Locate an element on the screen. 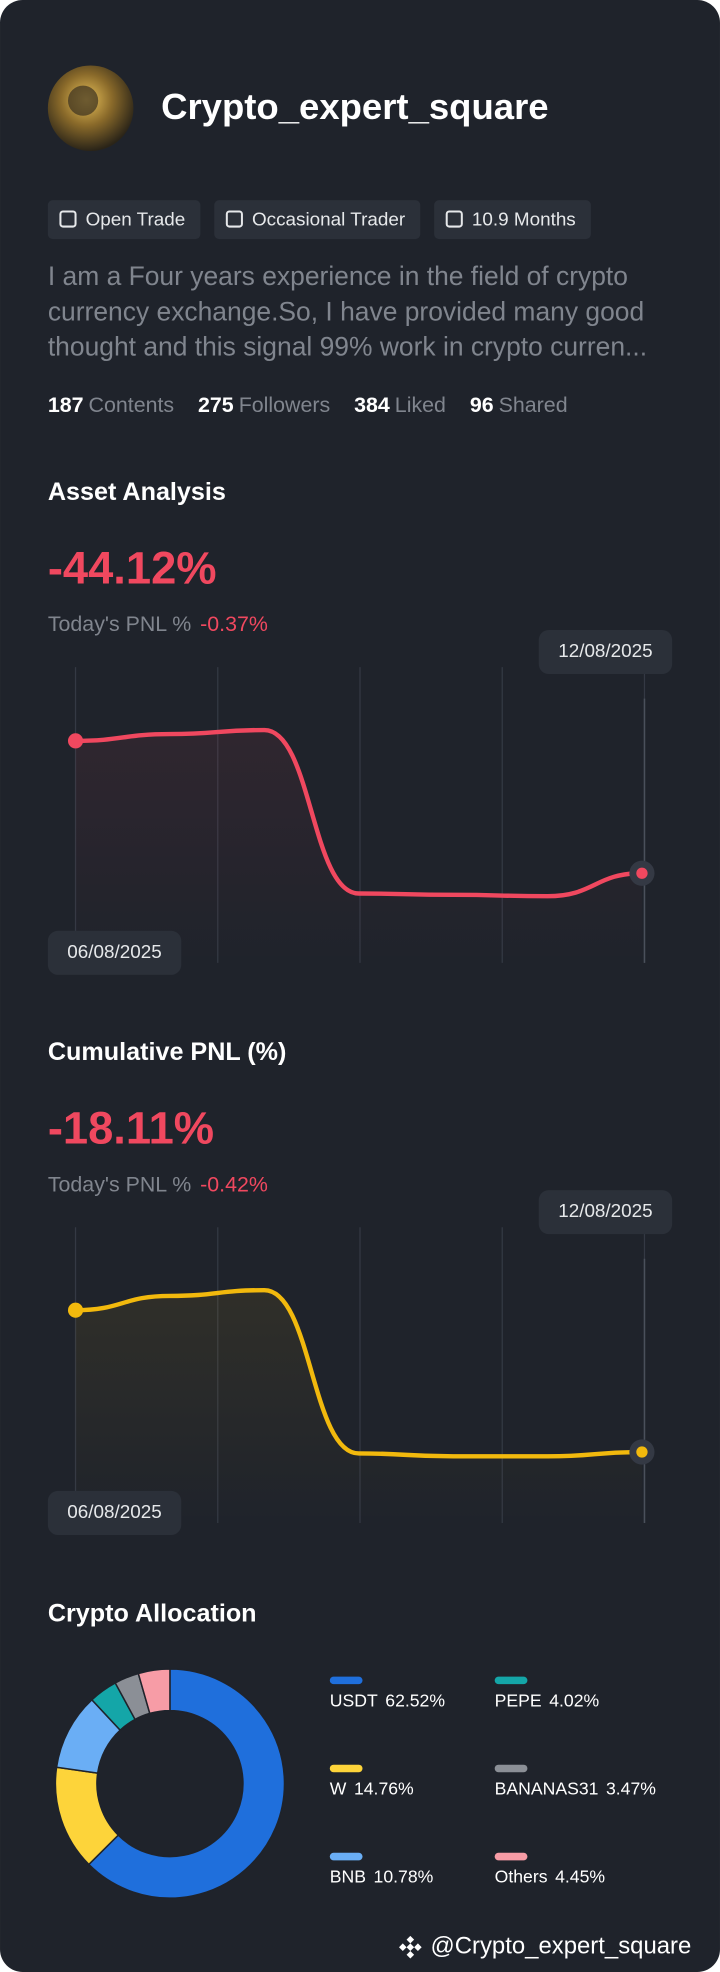 This screenshot has width=720, height=1972. pnl-value: -0.37% is located at coordinates (234, 624).